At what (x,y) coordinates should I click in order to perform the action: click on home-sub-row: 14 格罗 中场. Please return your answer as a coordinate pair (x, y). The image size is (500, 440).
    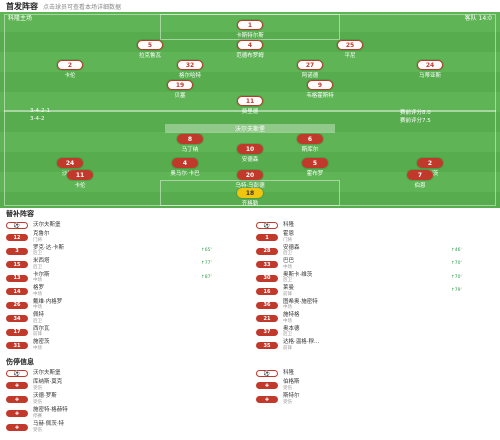
    Looking at the image, I should click on (25, 291).